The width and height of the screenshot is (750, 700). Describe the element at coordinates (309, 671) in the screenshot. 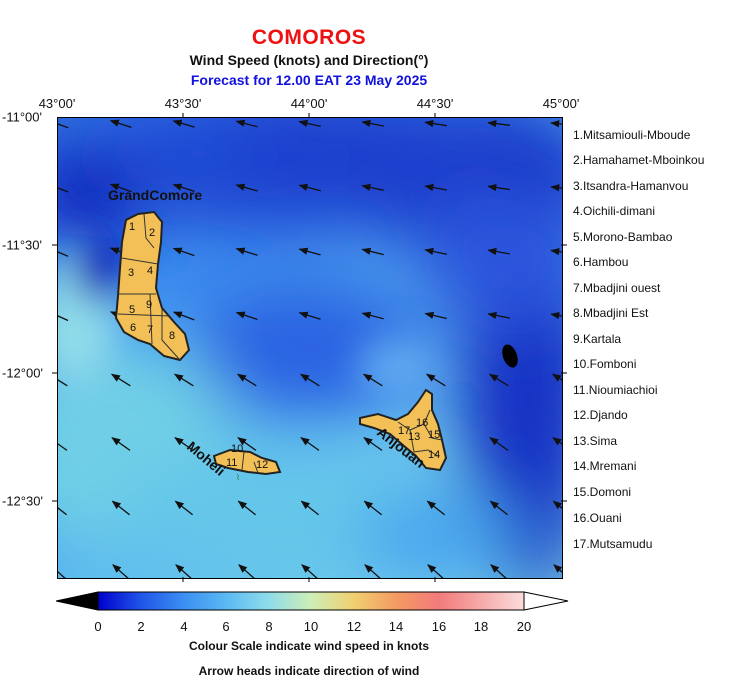

I see `arrow-note: Arrow heads indicate direction of wind` at that location.